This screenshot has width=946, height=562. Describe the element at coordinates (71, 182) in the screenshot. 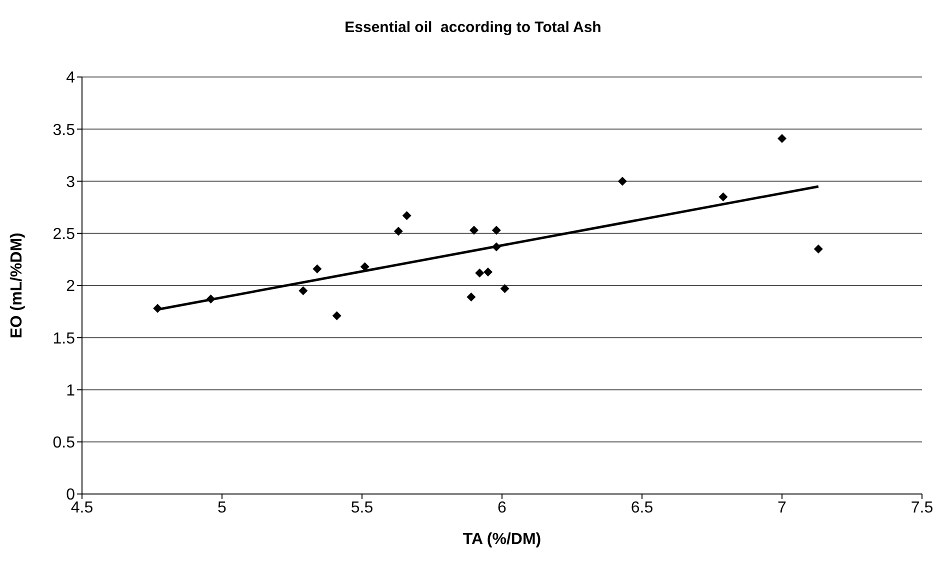

I see `y-tick-label: 3` at that location.